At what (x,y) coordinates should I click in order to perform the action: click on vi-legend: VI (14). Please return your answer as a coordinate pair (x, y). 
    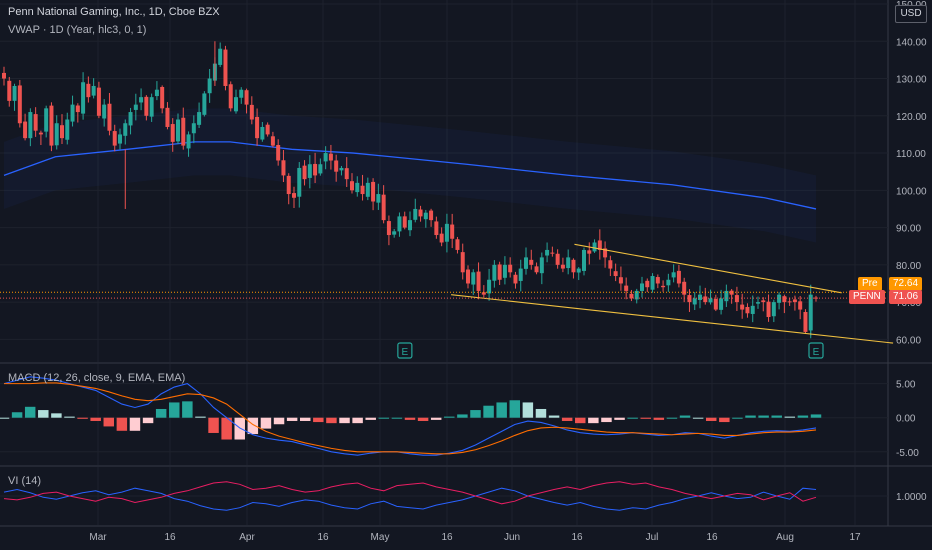
    Looking at the image, I should click on (25, 481).